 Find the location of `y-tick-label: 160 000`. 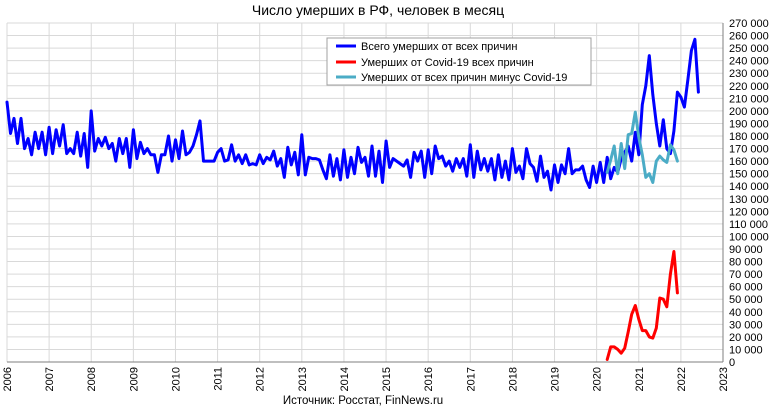

y-tick-label: 160 000 is located at coordinates (749, 162).